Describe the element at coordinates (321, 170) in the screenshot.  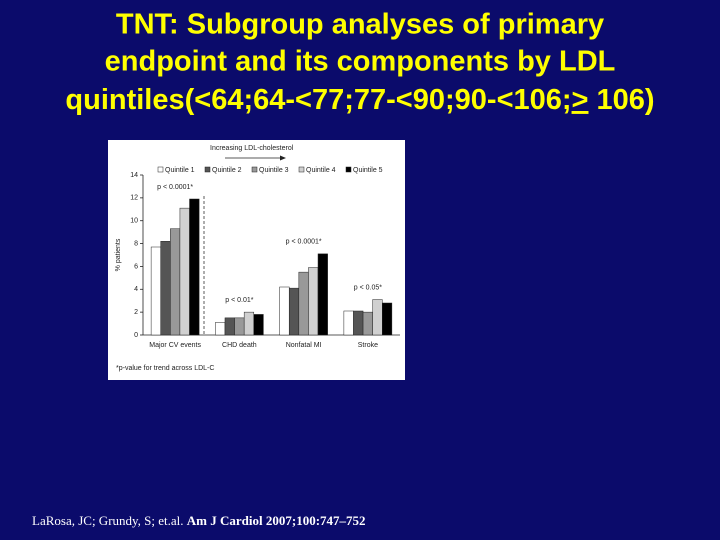
I see `legend-label: Quintile 4` at that location.